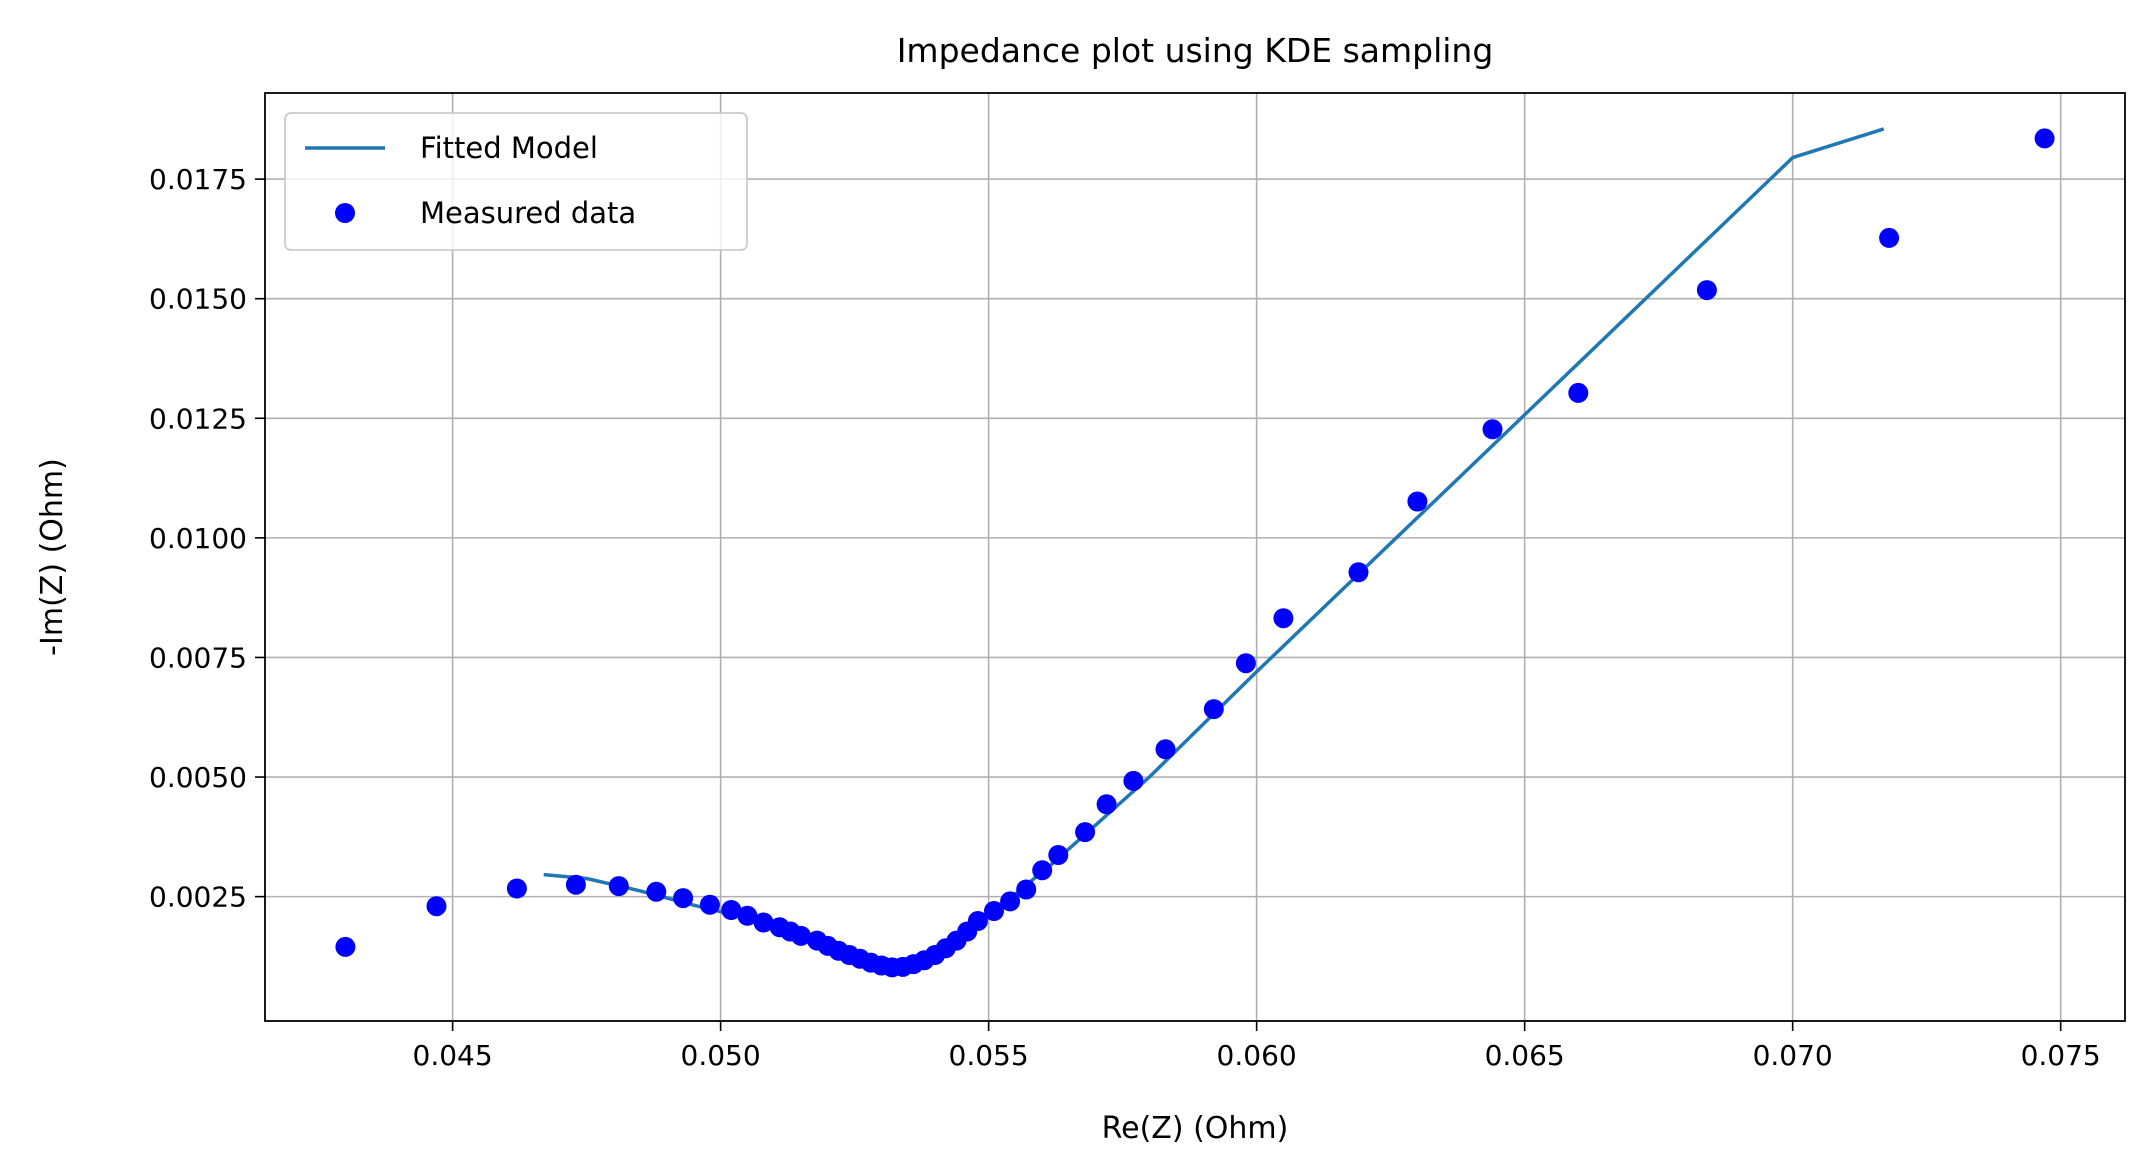  I want to click on legend-fitted-model-label: Fitted Model, so click(509, 148).